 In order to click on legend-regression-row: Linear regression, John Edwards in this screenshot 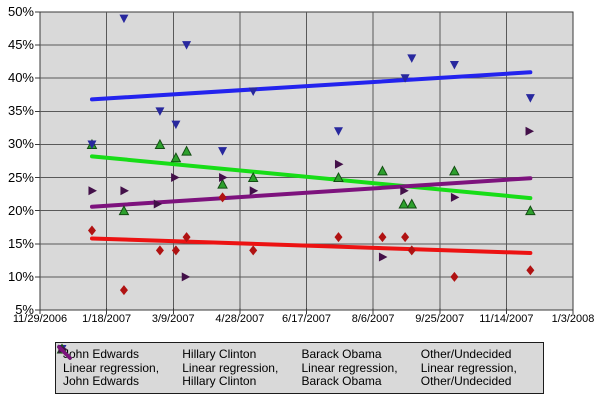, I will do `click(118, 366)`.